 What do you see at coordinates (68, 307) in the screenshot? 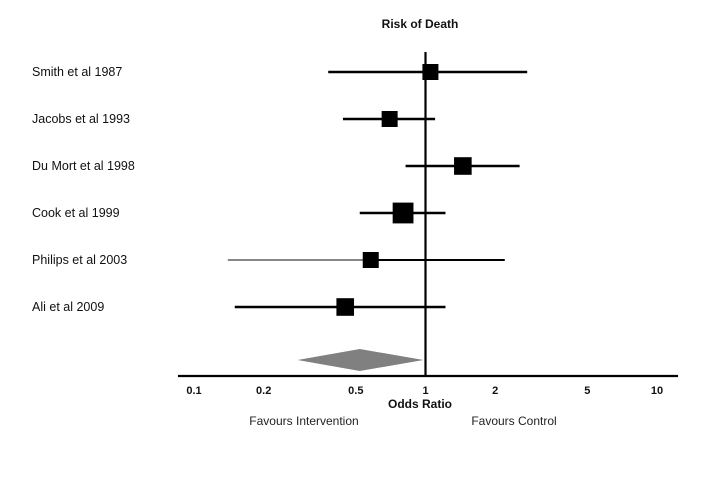
I see `study-label: Ali et al 2009` at bounding box center [68, 307].